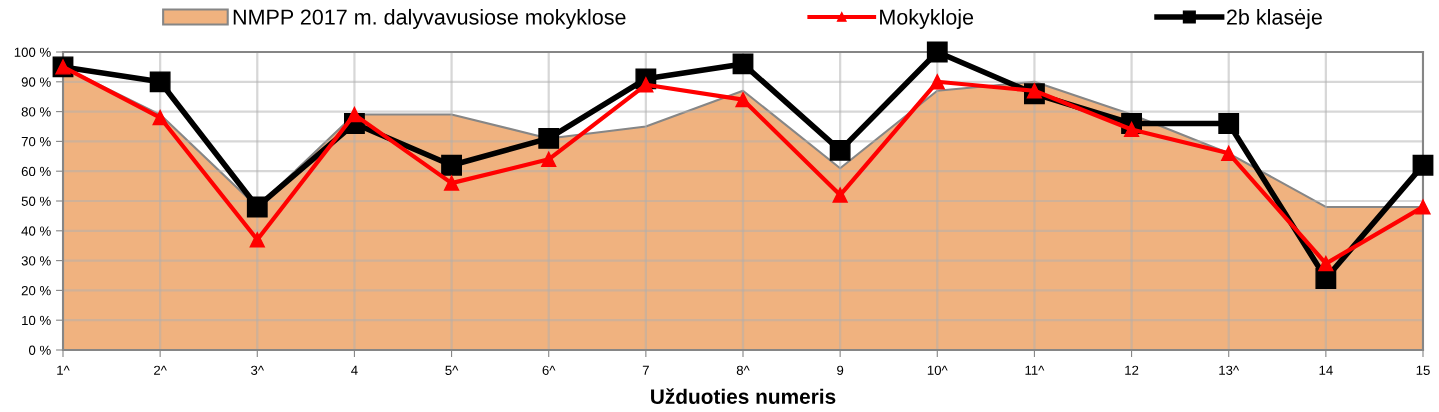 The height and width of the screenshot is (412, 1439). What do you see at coordinates (257, 370) in the screenshot?
I see `x-tick-label: 3^` at bounding box center [257, 370].